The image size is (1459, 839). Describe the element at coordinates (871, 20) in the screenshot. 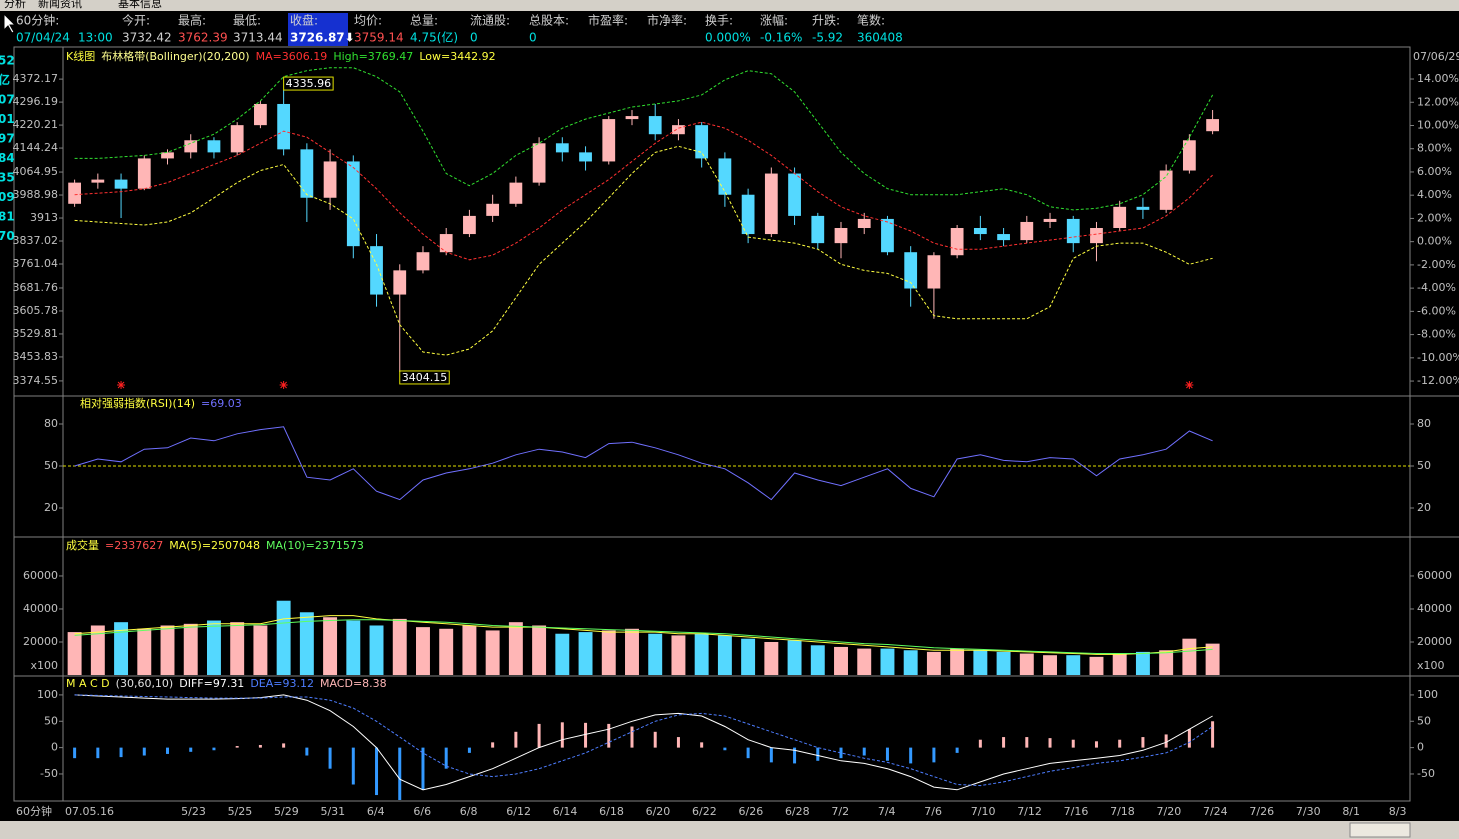

I see `field-label: 笔数:` at that location.